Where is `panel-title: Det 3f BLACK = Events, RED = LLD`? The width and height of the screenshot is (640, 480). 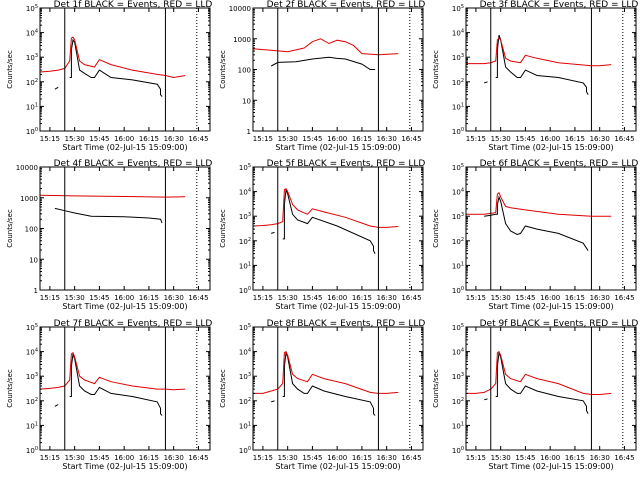
panel-title: Det 3f BLACK = Events, RED = LLD is located at coordinates (559, 5).